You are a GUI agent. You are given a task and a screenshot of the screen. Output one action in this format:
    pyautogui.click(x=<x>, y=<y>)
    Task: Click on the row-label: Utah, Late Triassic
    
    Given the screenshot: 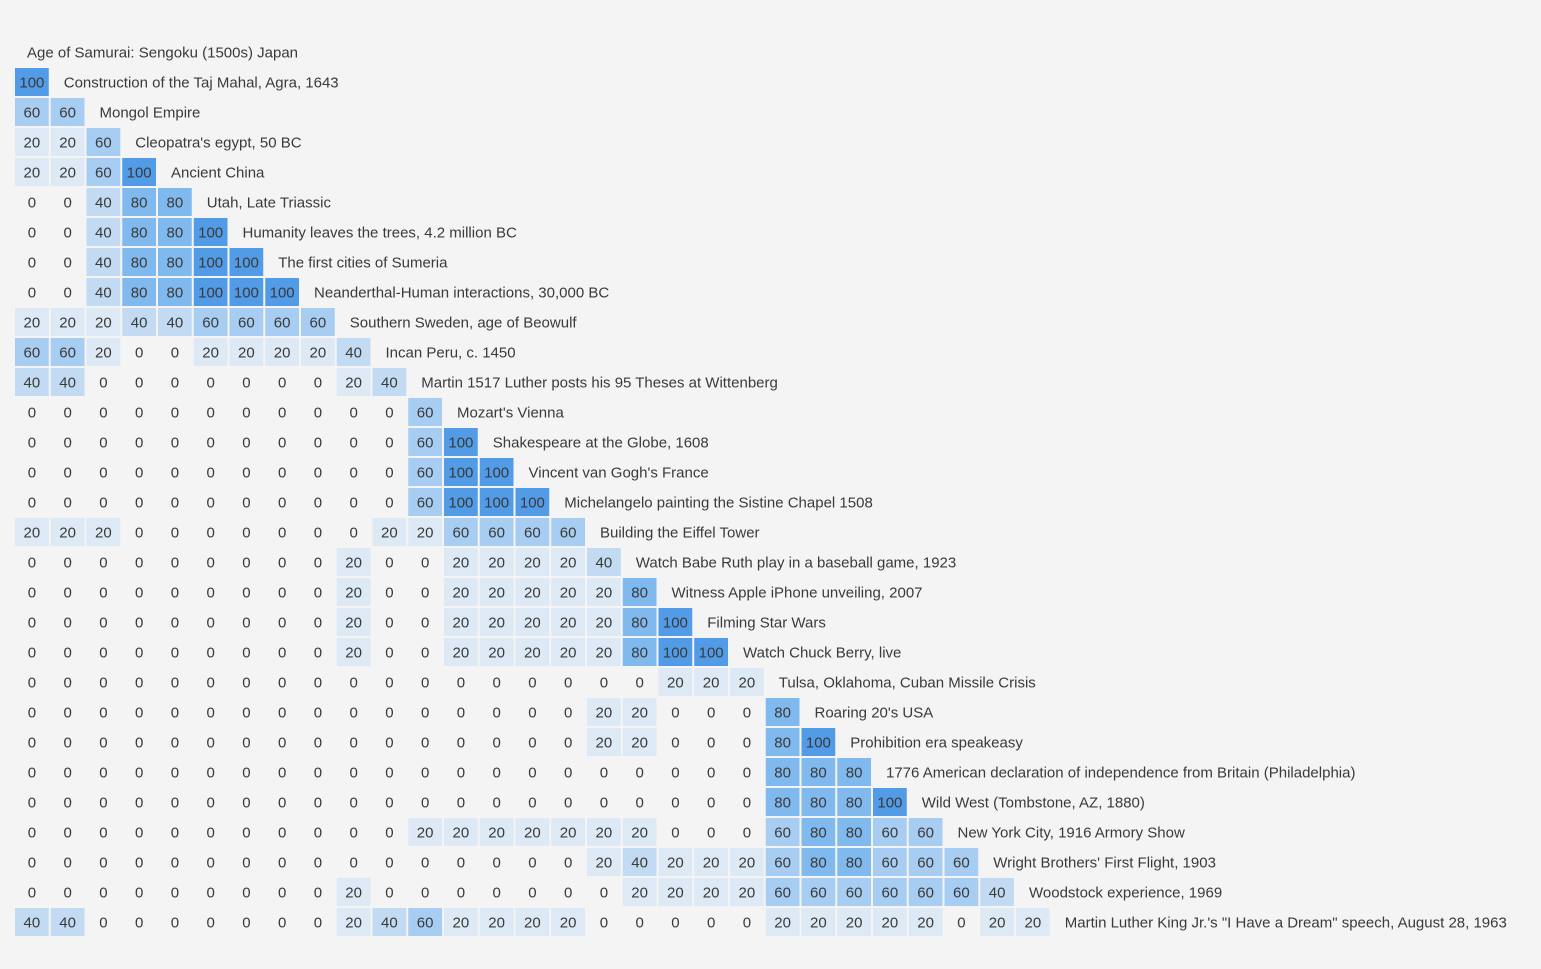 What is the action you would take?
    pyautogui.click(x=269, y=203)
    